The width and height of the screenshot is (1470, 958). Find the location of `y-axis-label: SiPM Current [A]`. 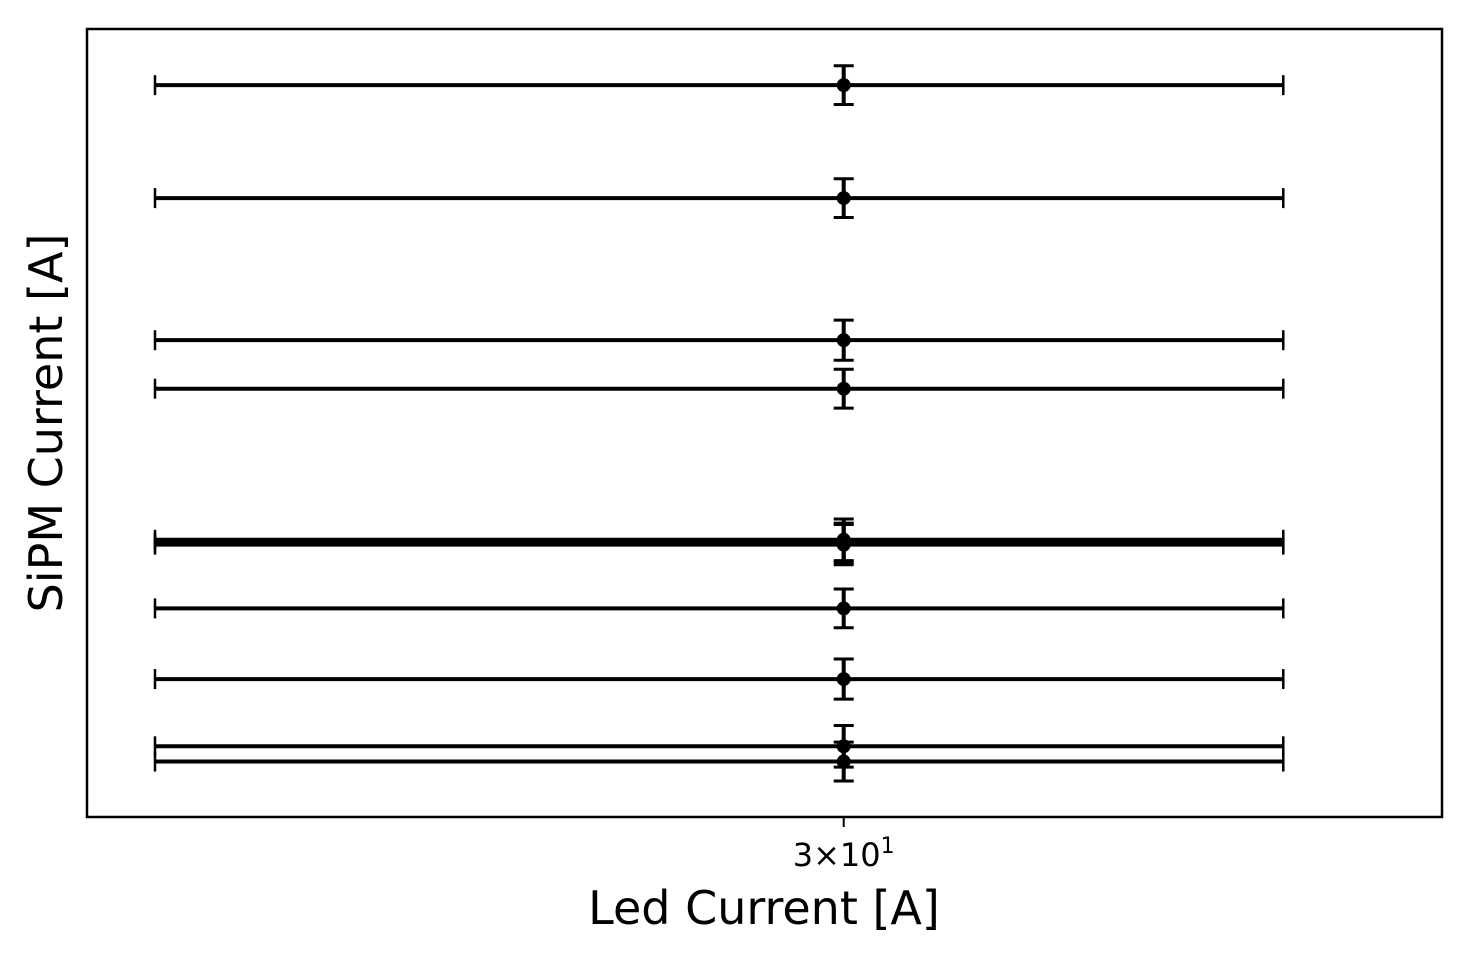

y-axis-label: SiPM Current [A] is located at coordinates (46, 423).